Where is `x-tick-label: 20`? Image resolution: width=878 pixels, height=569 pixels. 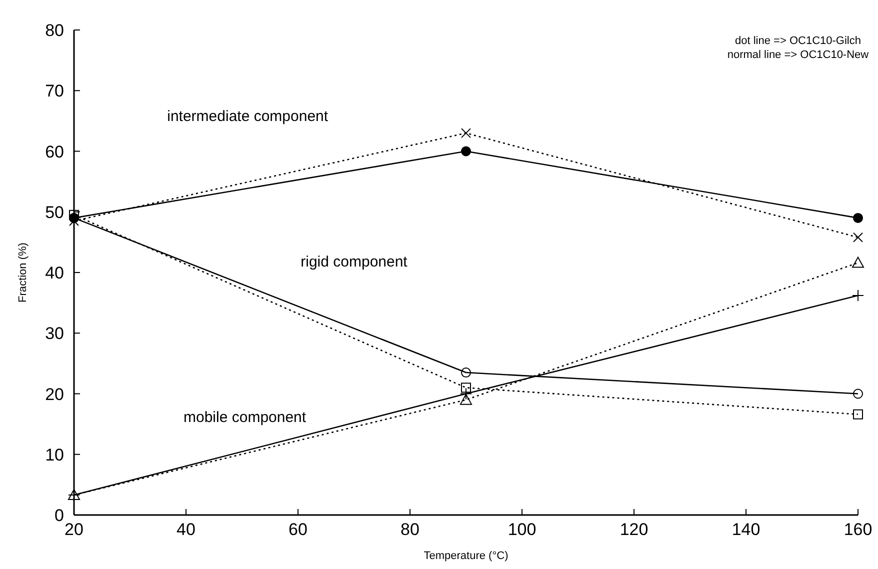
x-tick-label: 20 is located at coordinates (74, 529).